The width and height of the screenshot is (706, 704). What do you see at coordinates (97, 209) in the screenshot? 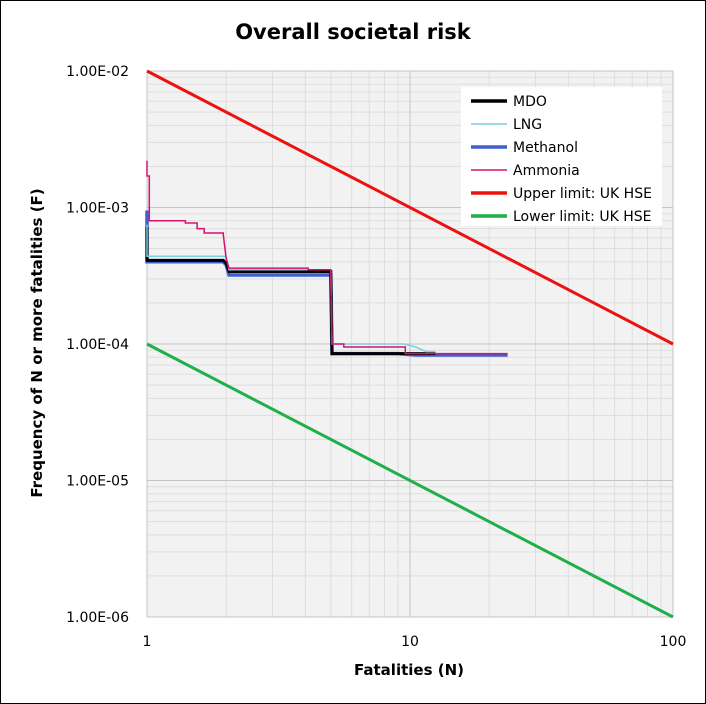
I see `y-tick-label: 1.00E-03` at bounding box center [97, 209].